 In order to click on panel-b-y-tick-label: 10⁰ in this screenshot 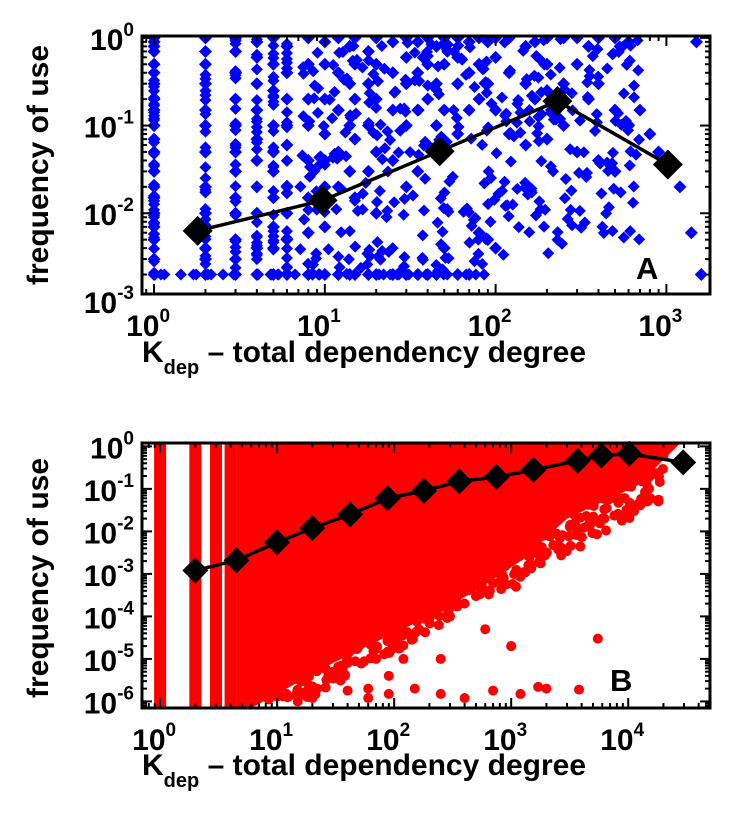, I will do `click(112, 446)`.